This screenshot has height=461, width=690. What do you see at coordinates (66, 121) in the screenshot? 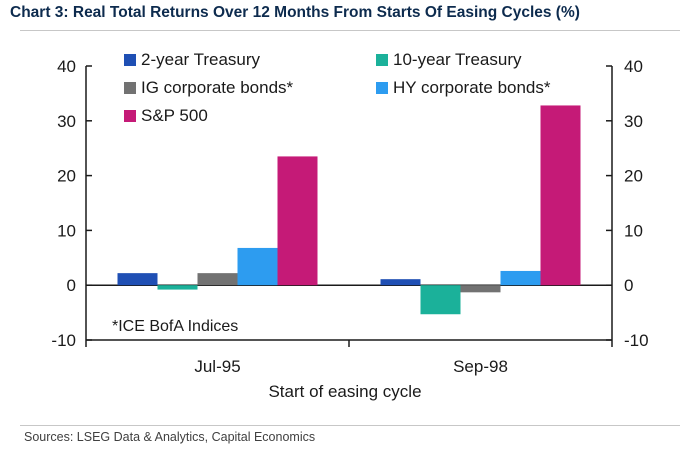
I see `y-tick-label-left: 30` at bounding box center [66, 121].